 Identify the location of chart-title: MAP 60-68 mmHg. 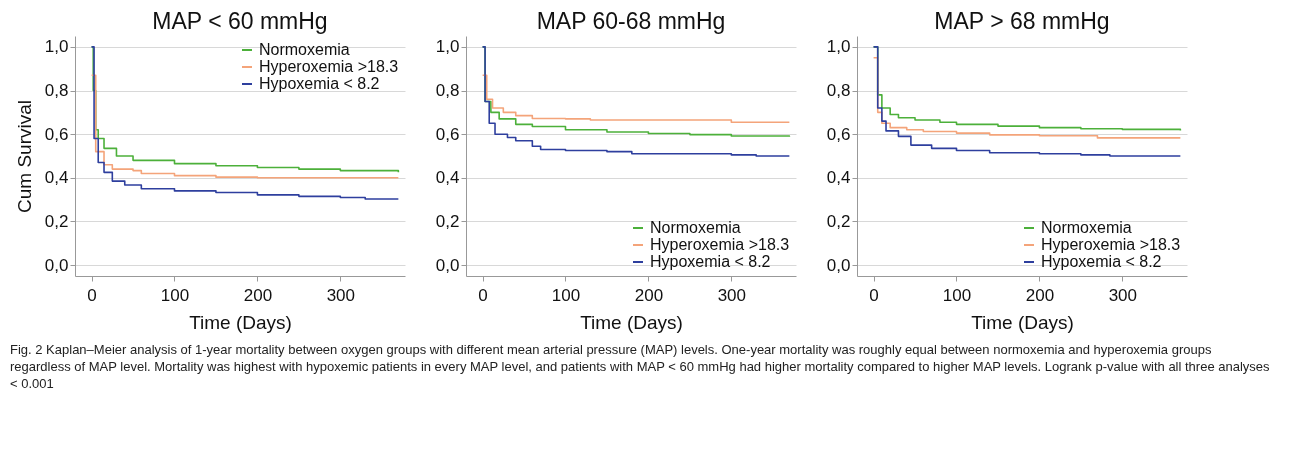
(631, 21).